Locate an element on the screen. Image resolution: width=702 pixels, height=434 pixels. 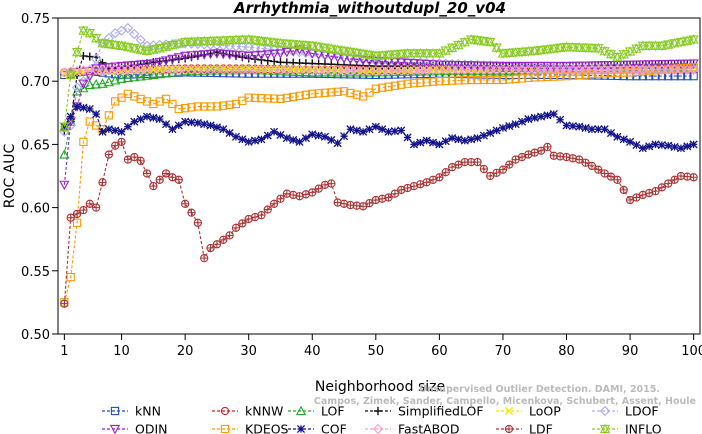
legend-marker-knn is located at coordinates (115, 411).